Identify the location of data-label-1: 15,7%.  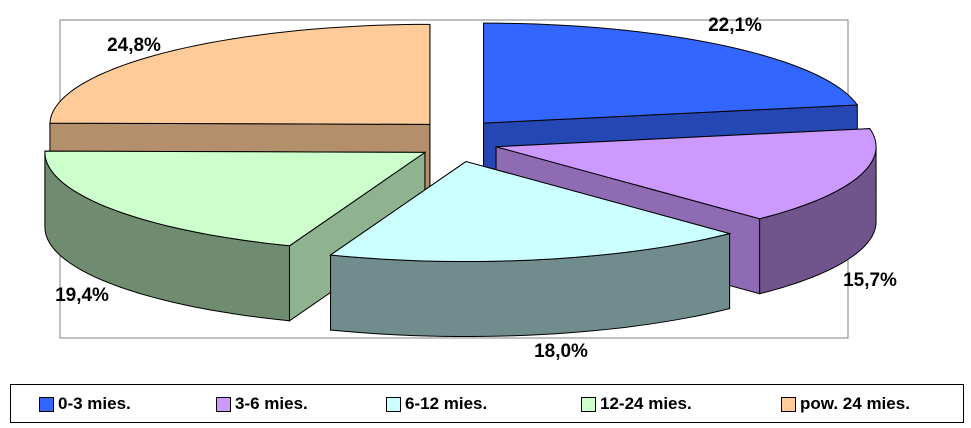
(870, 280).